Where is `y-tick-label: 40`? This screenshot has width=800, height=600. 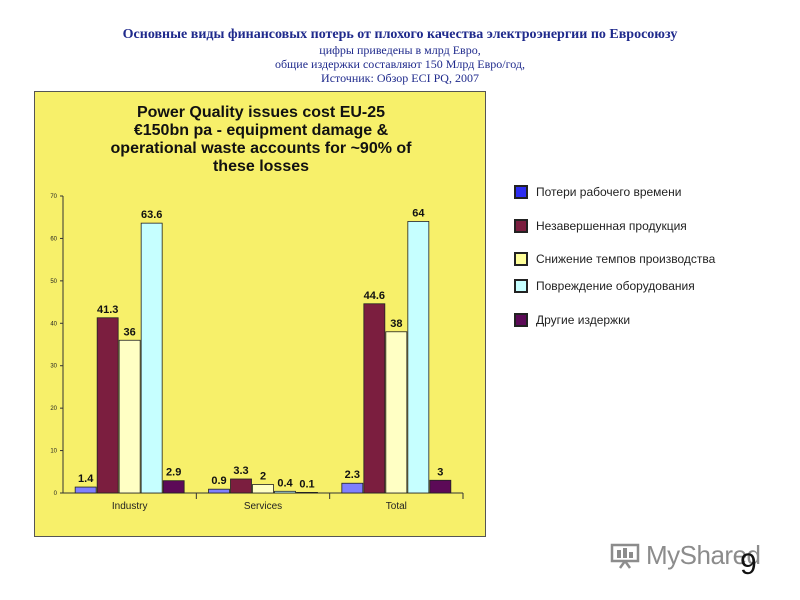
y-tick-label: 40 is located at coordinates (53, 324).